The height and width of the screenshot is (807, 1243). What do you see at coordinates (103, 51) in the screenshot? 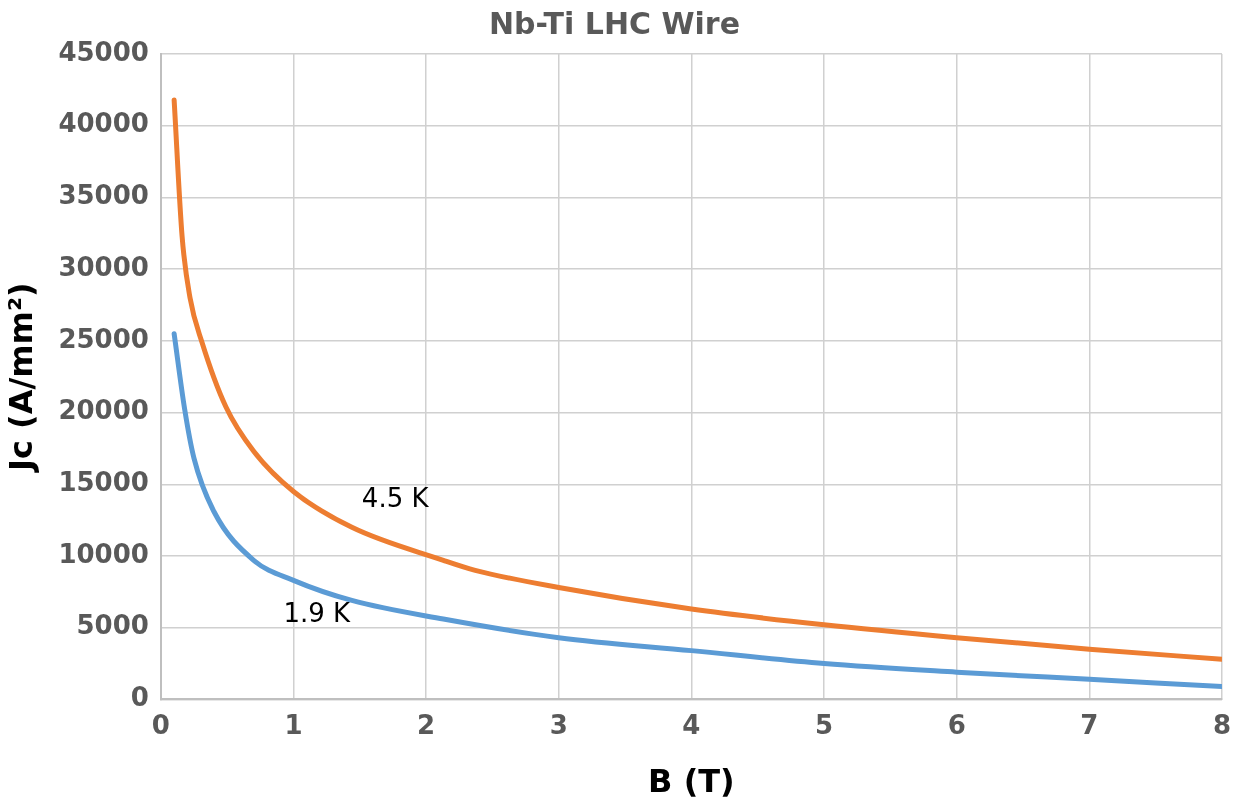
I see `y-tick-label: 45000` at bounding box center [103, 51].